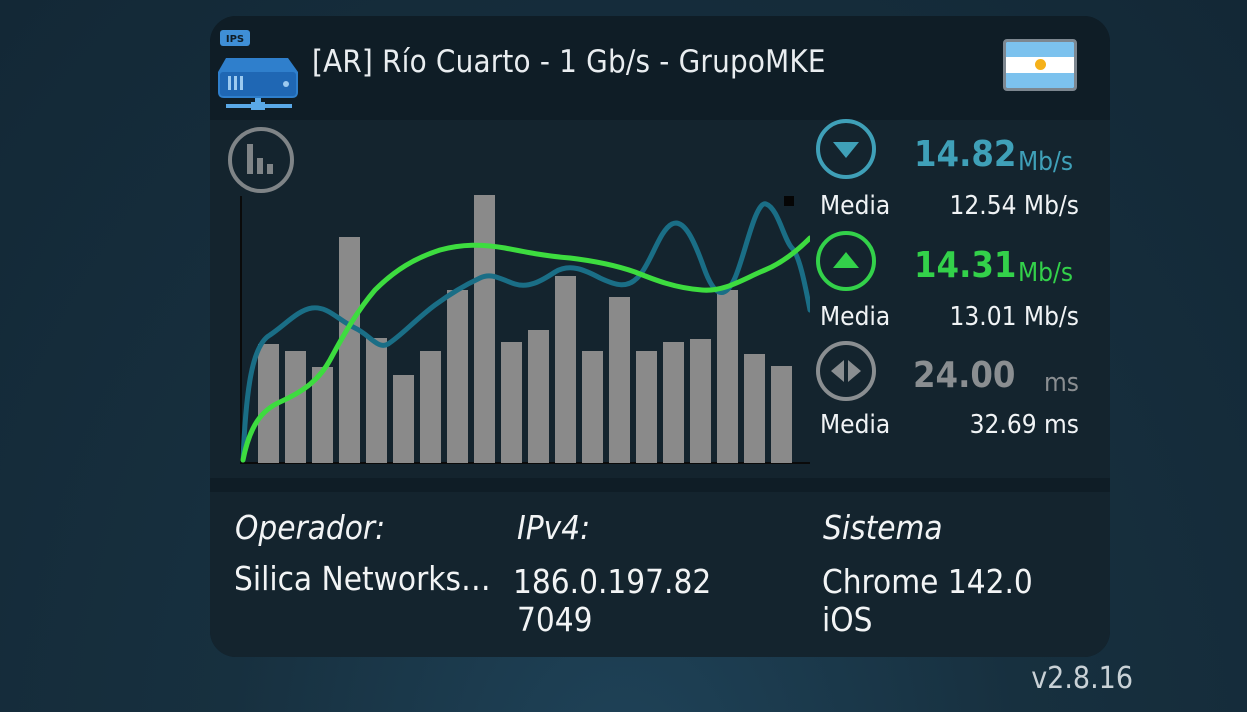 The width and height of the screenshot is (1247, 712). I want to click on download-value: 14.82, so click(965, 154).